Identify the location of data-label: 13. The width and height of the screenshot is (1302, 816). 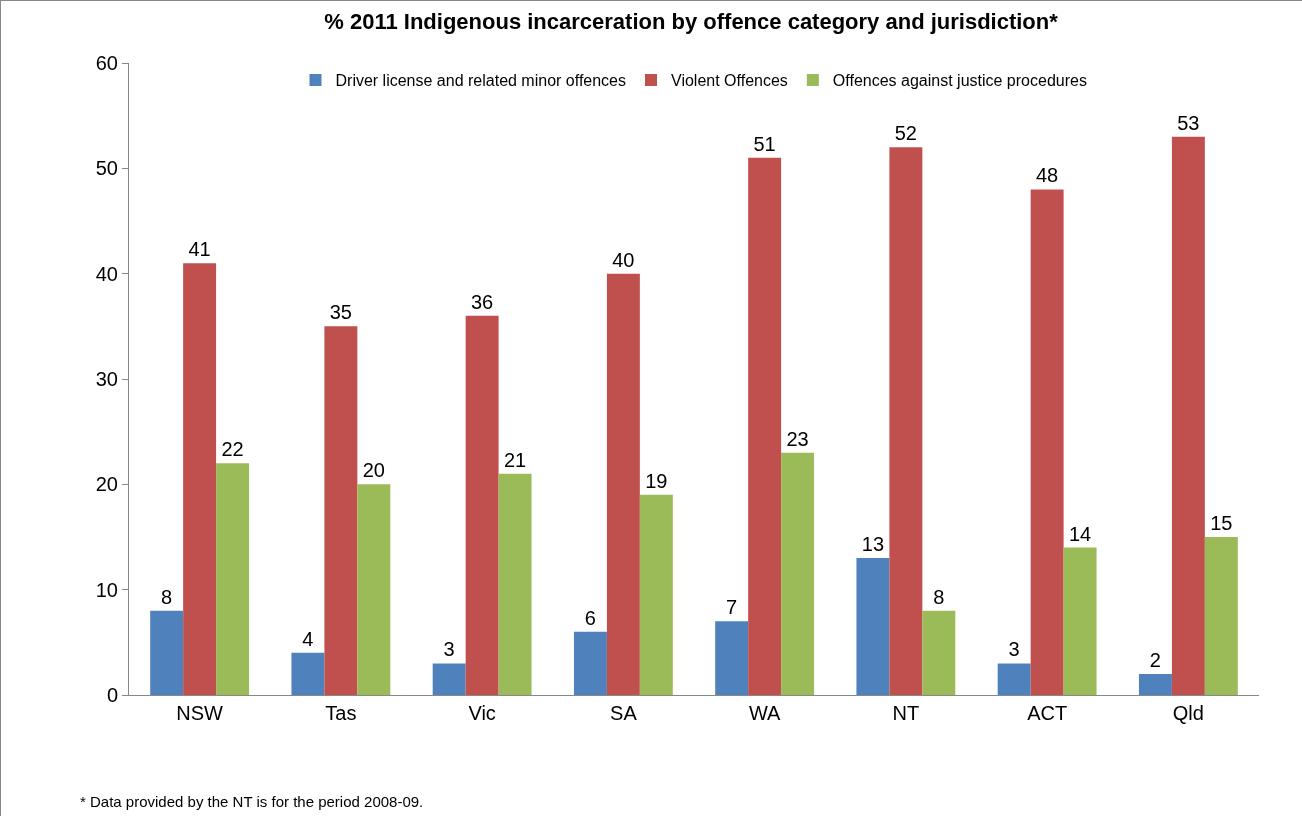
(873, 544).